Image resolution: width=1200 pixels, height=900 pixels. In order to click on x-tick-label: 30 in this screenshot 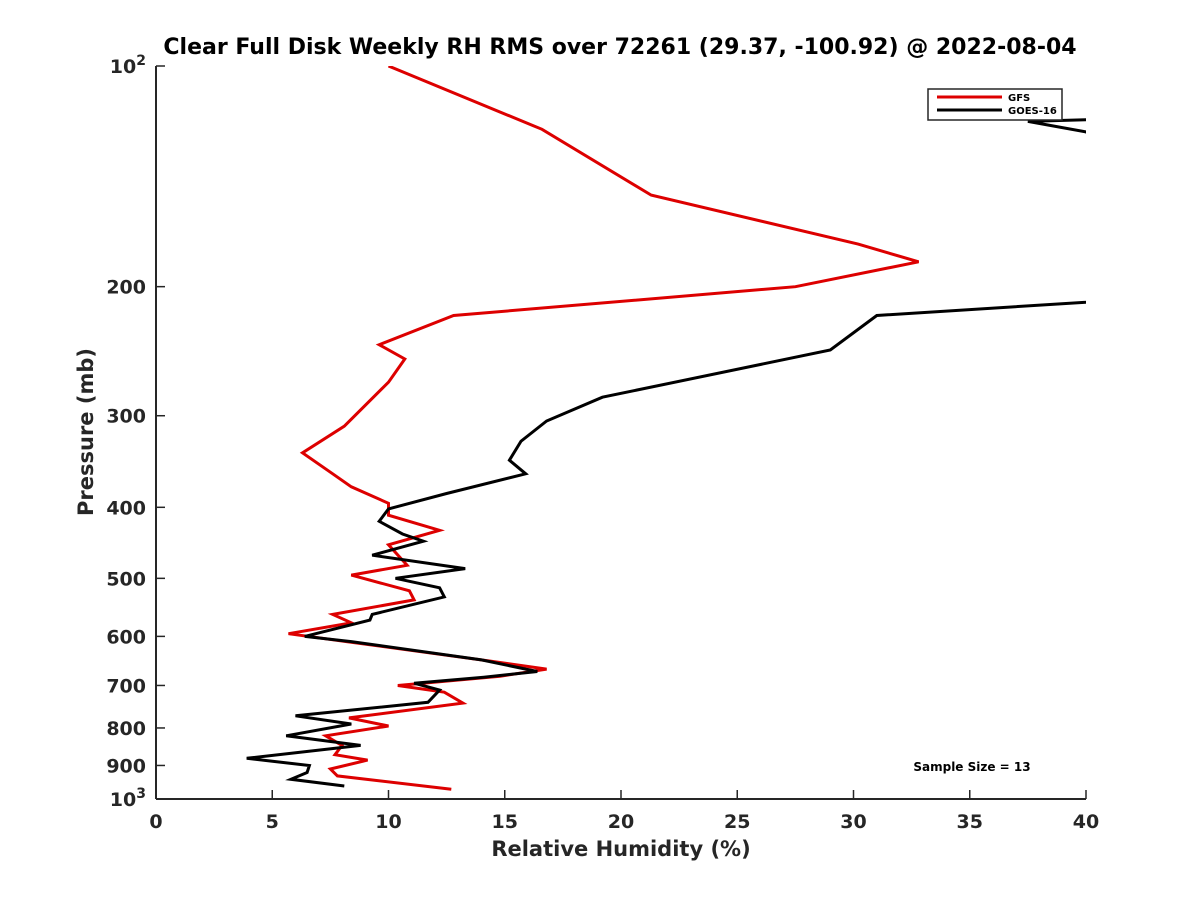, I will do `click(853, 822)`.